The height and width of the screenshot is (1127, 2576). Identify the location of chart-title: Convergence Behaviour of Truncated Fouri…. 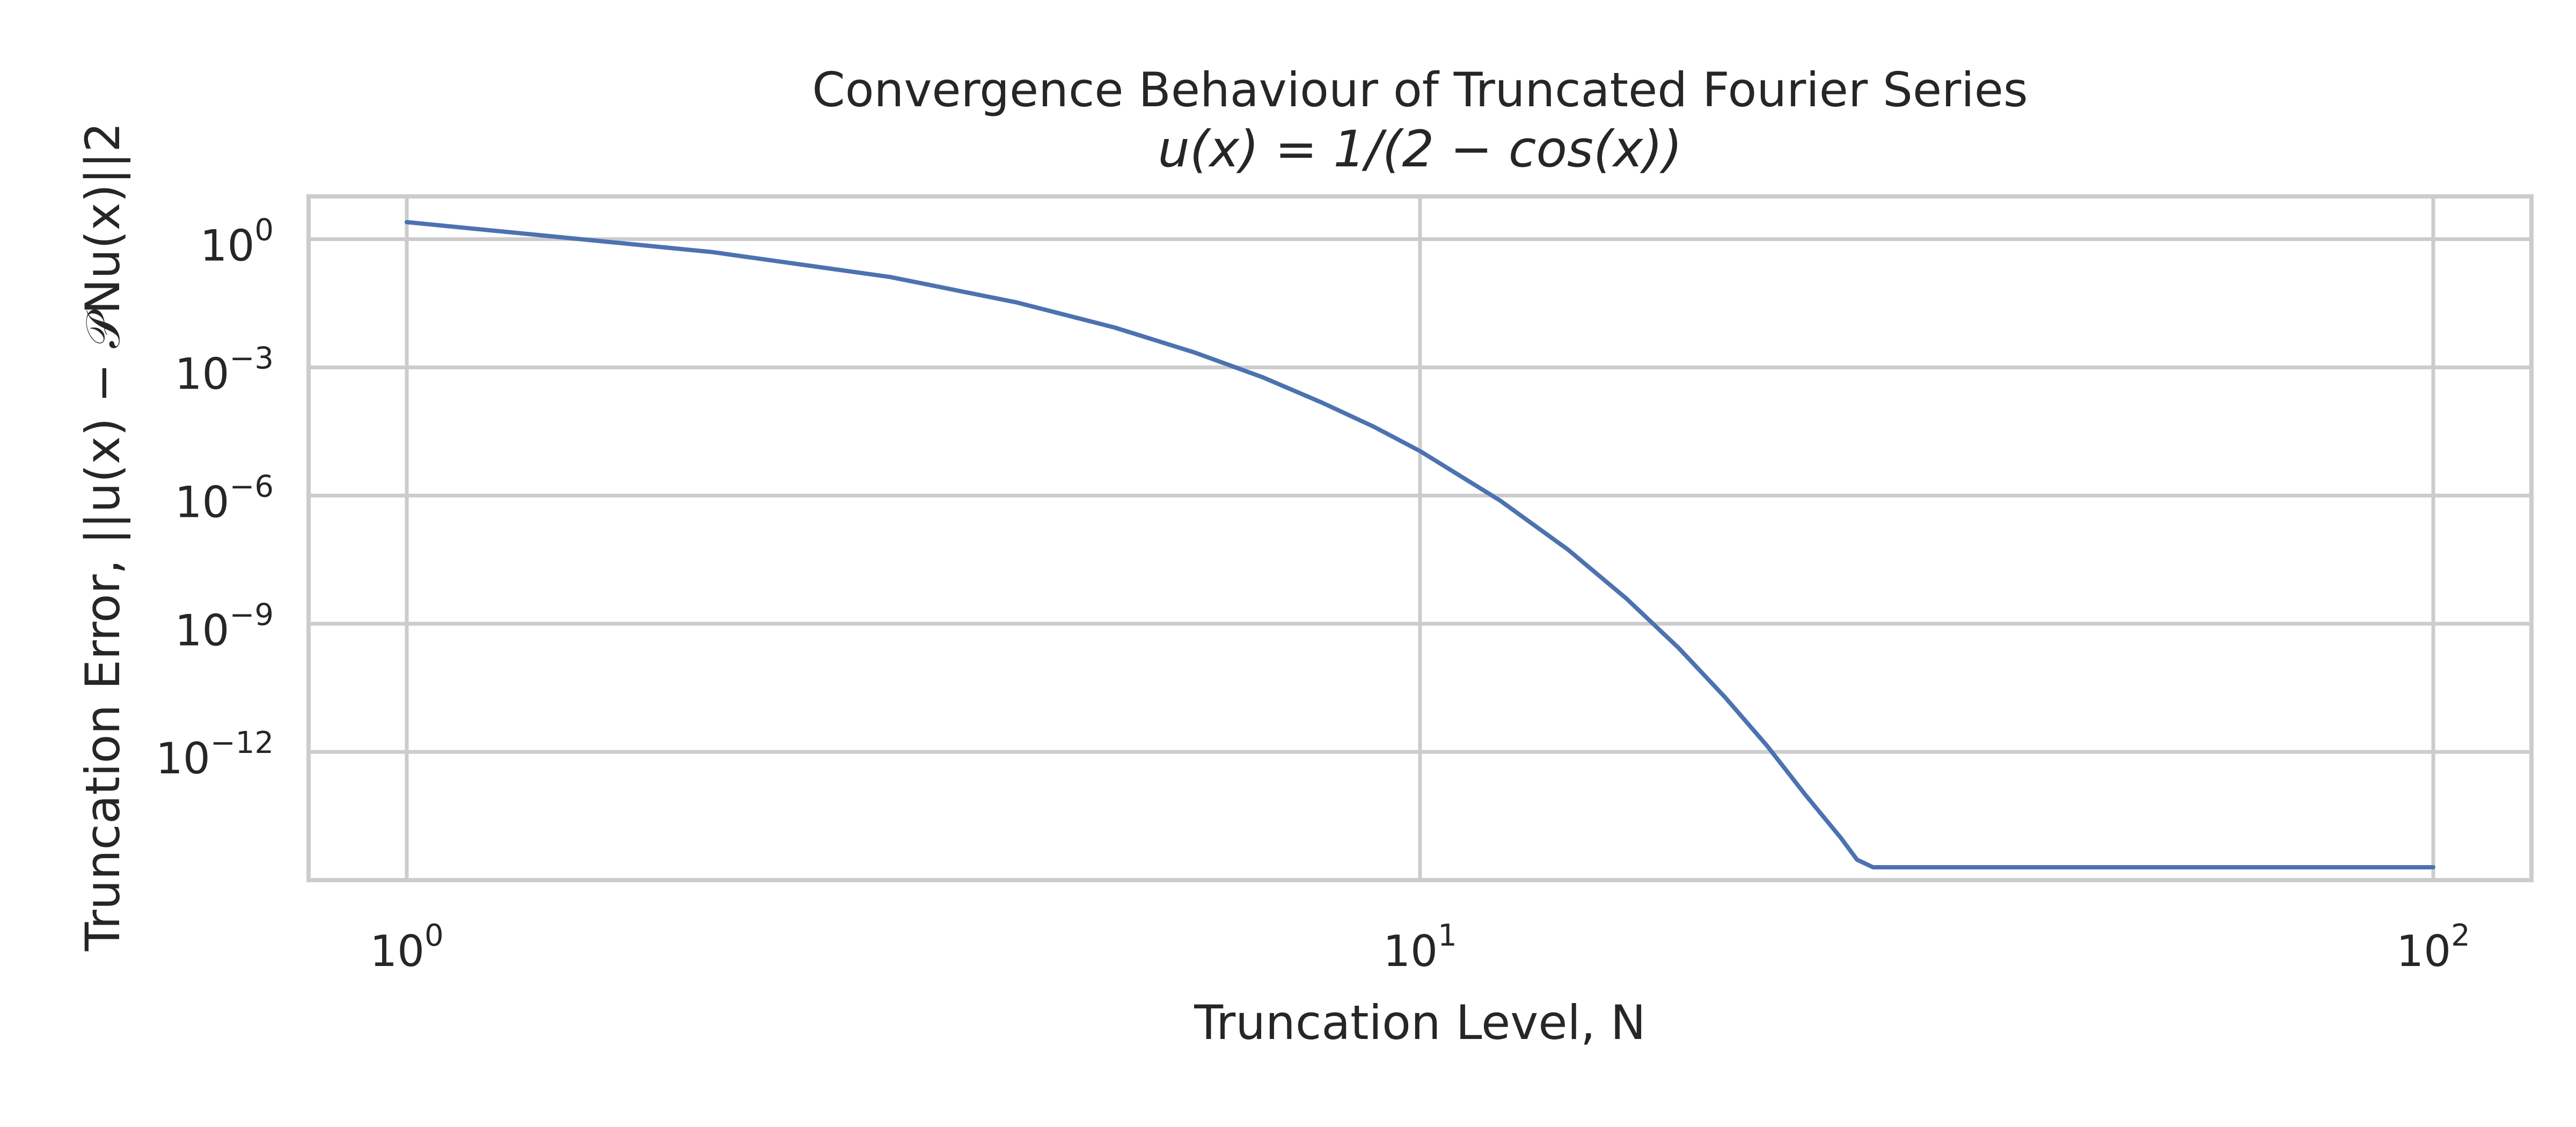
(1420, 90).